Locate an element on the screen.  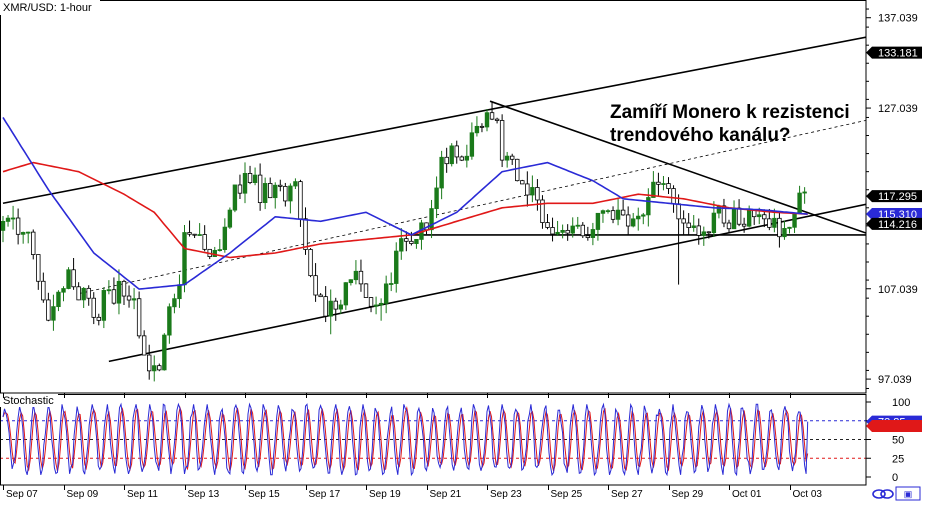
x-date-label: Oct 01 is located at coordinates (747, 494).